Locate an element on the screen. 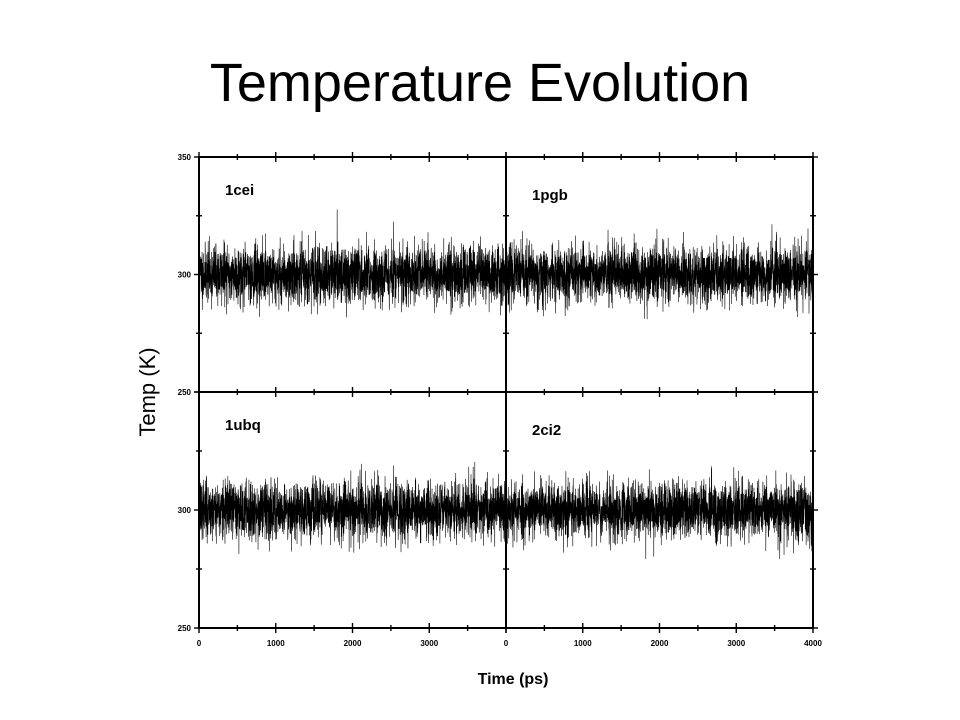  slide-title: Temperature Evolution is located at coordinates (480, 83).